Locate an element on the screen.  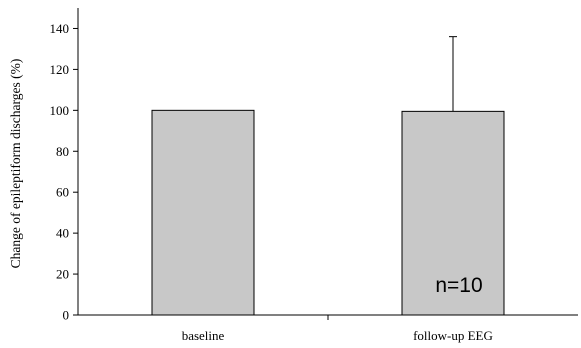
y-tick-label: 120 is located at coordinates (60, 69).